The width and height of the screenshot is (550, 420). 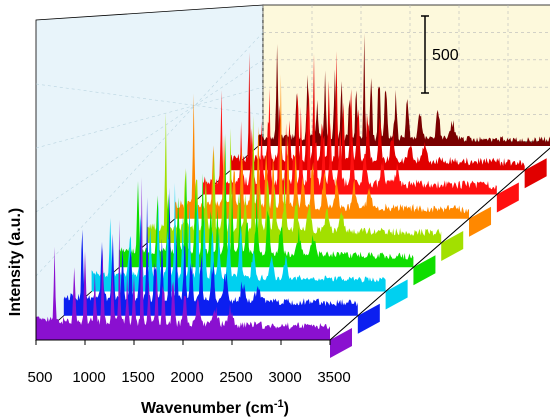 What do you see at coordinates (137, 377) in the screenshot?
I see `x-tick-label-2: 1500` at bounding box center [137, 377].